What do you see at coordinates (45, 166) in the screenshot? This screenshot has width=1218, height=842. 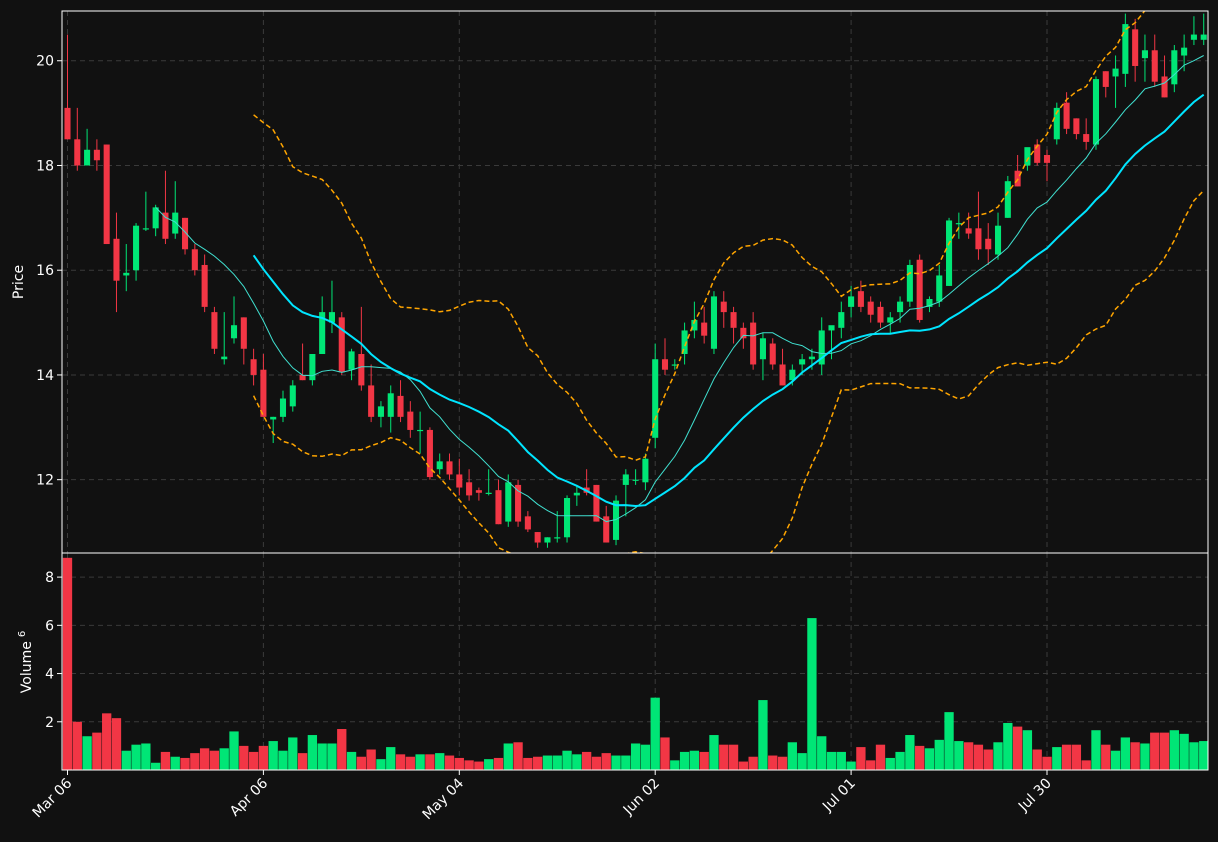 I see `price-tick-label: 18` at bounding box center [45, 166].